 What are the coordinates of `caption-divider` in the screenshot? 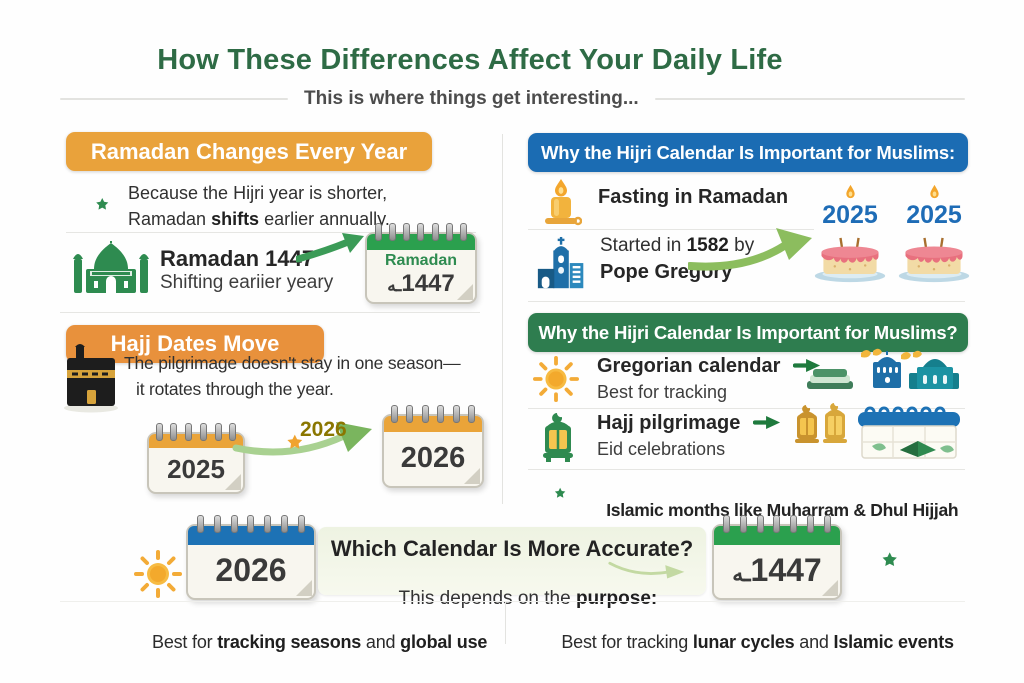 It's located at (505, 623).